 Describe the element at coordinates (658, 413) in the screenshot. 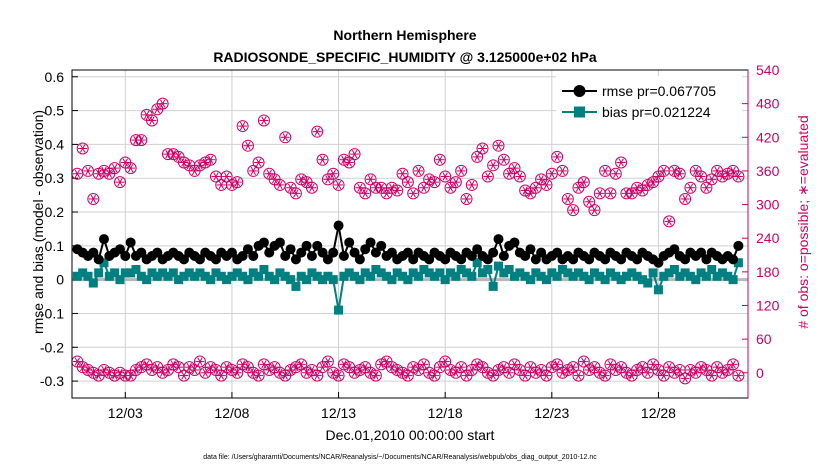

I see `x-tick-label: 12/28` at that location.